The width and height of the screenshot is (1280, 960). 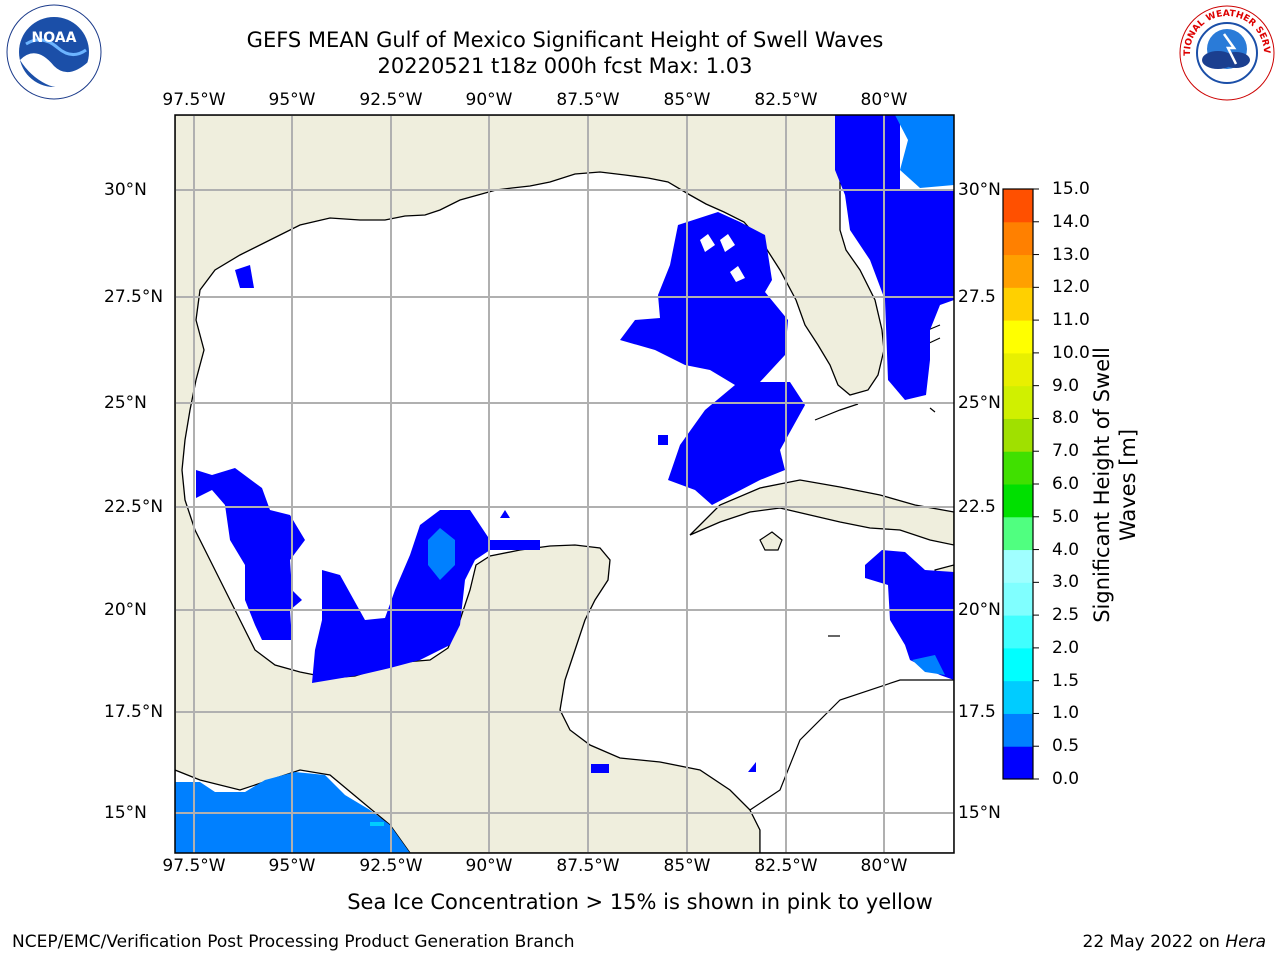 I want to click on lat-label-right: 25°N, so click(x=979, y=403).